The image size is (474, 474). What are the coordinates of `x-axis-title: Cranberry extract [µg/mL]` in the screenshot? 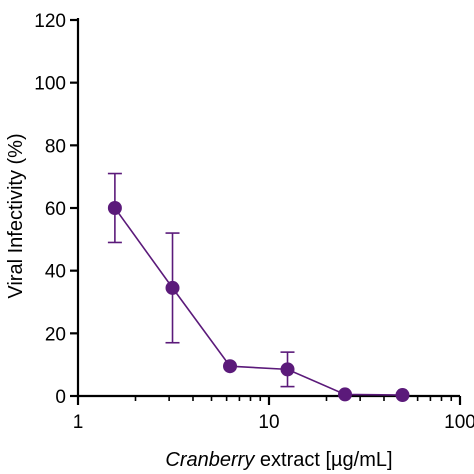 It's located at (278, 460).